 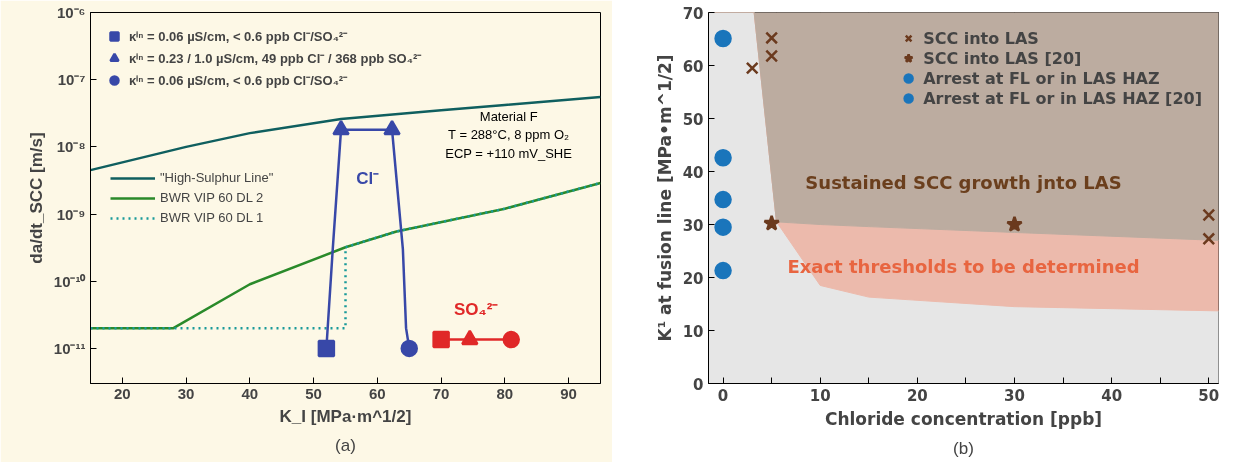 What do you see at coordinates (664, 198) in the screenshot?
I see `y-axis-title: K¹ at fusion line [MPa•m^1/2]` at bounding box center [664, 198].